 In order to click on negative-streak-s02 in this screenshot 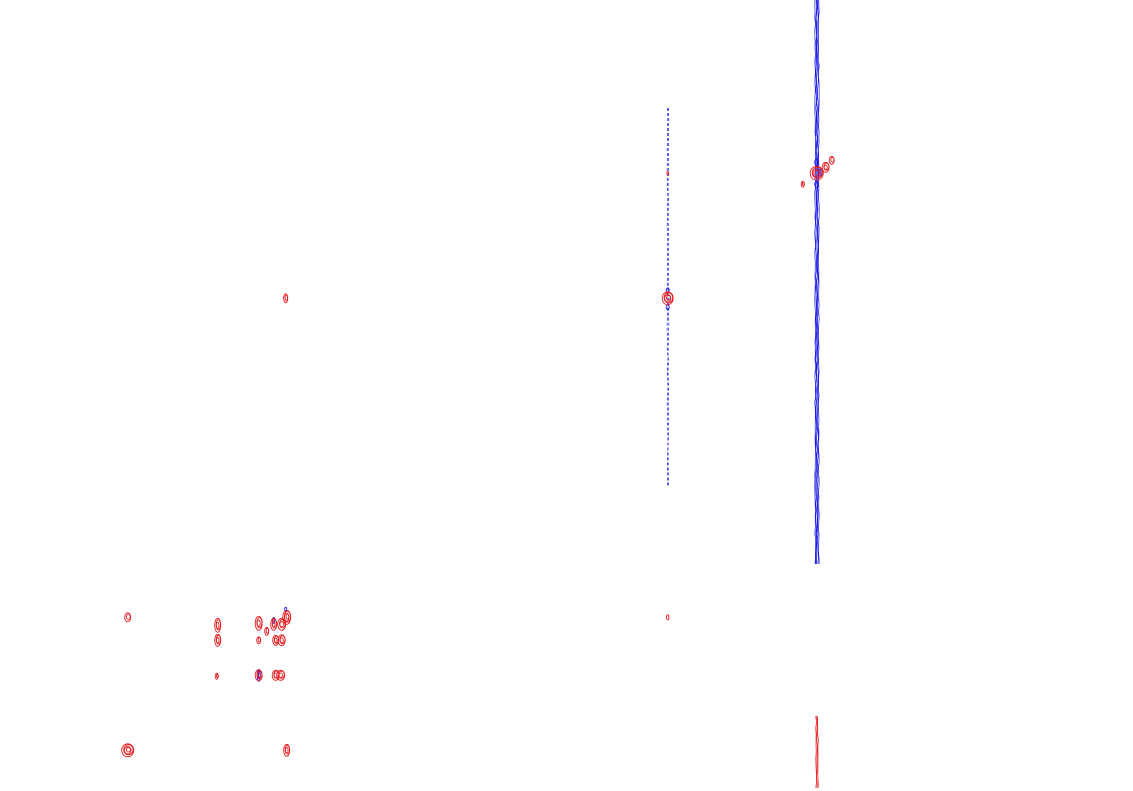, I will do `click(668, 297)`.